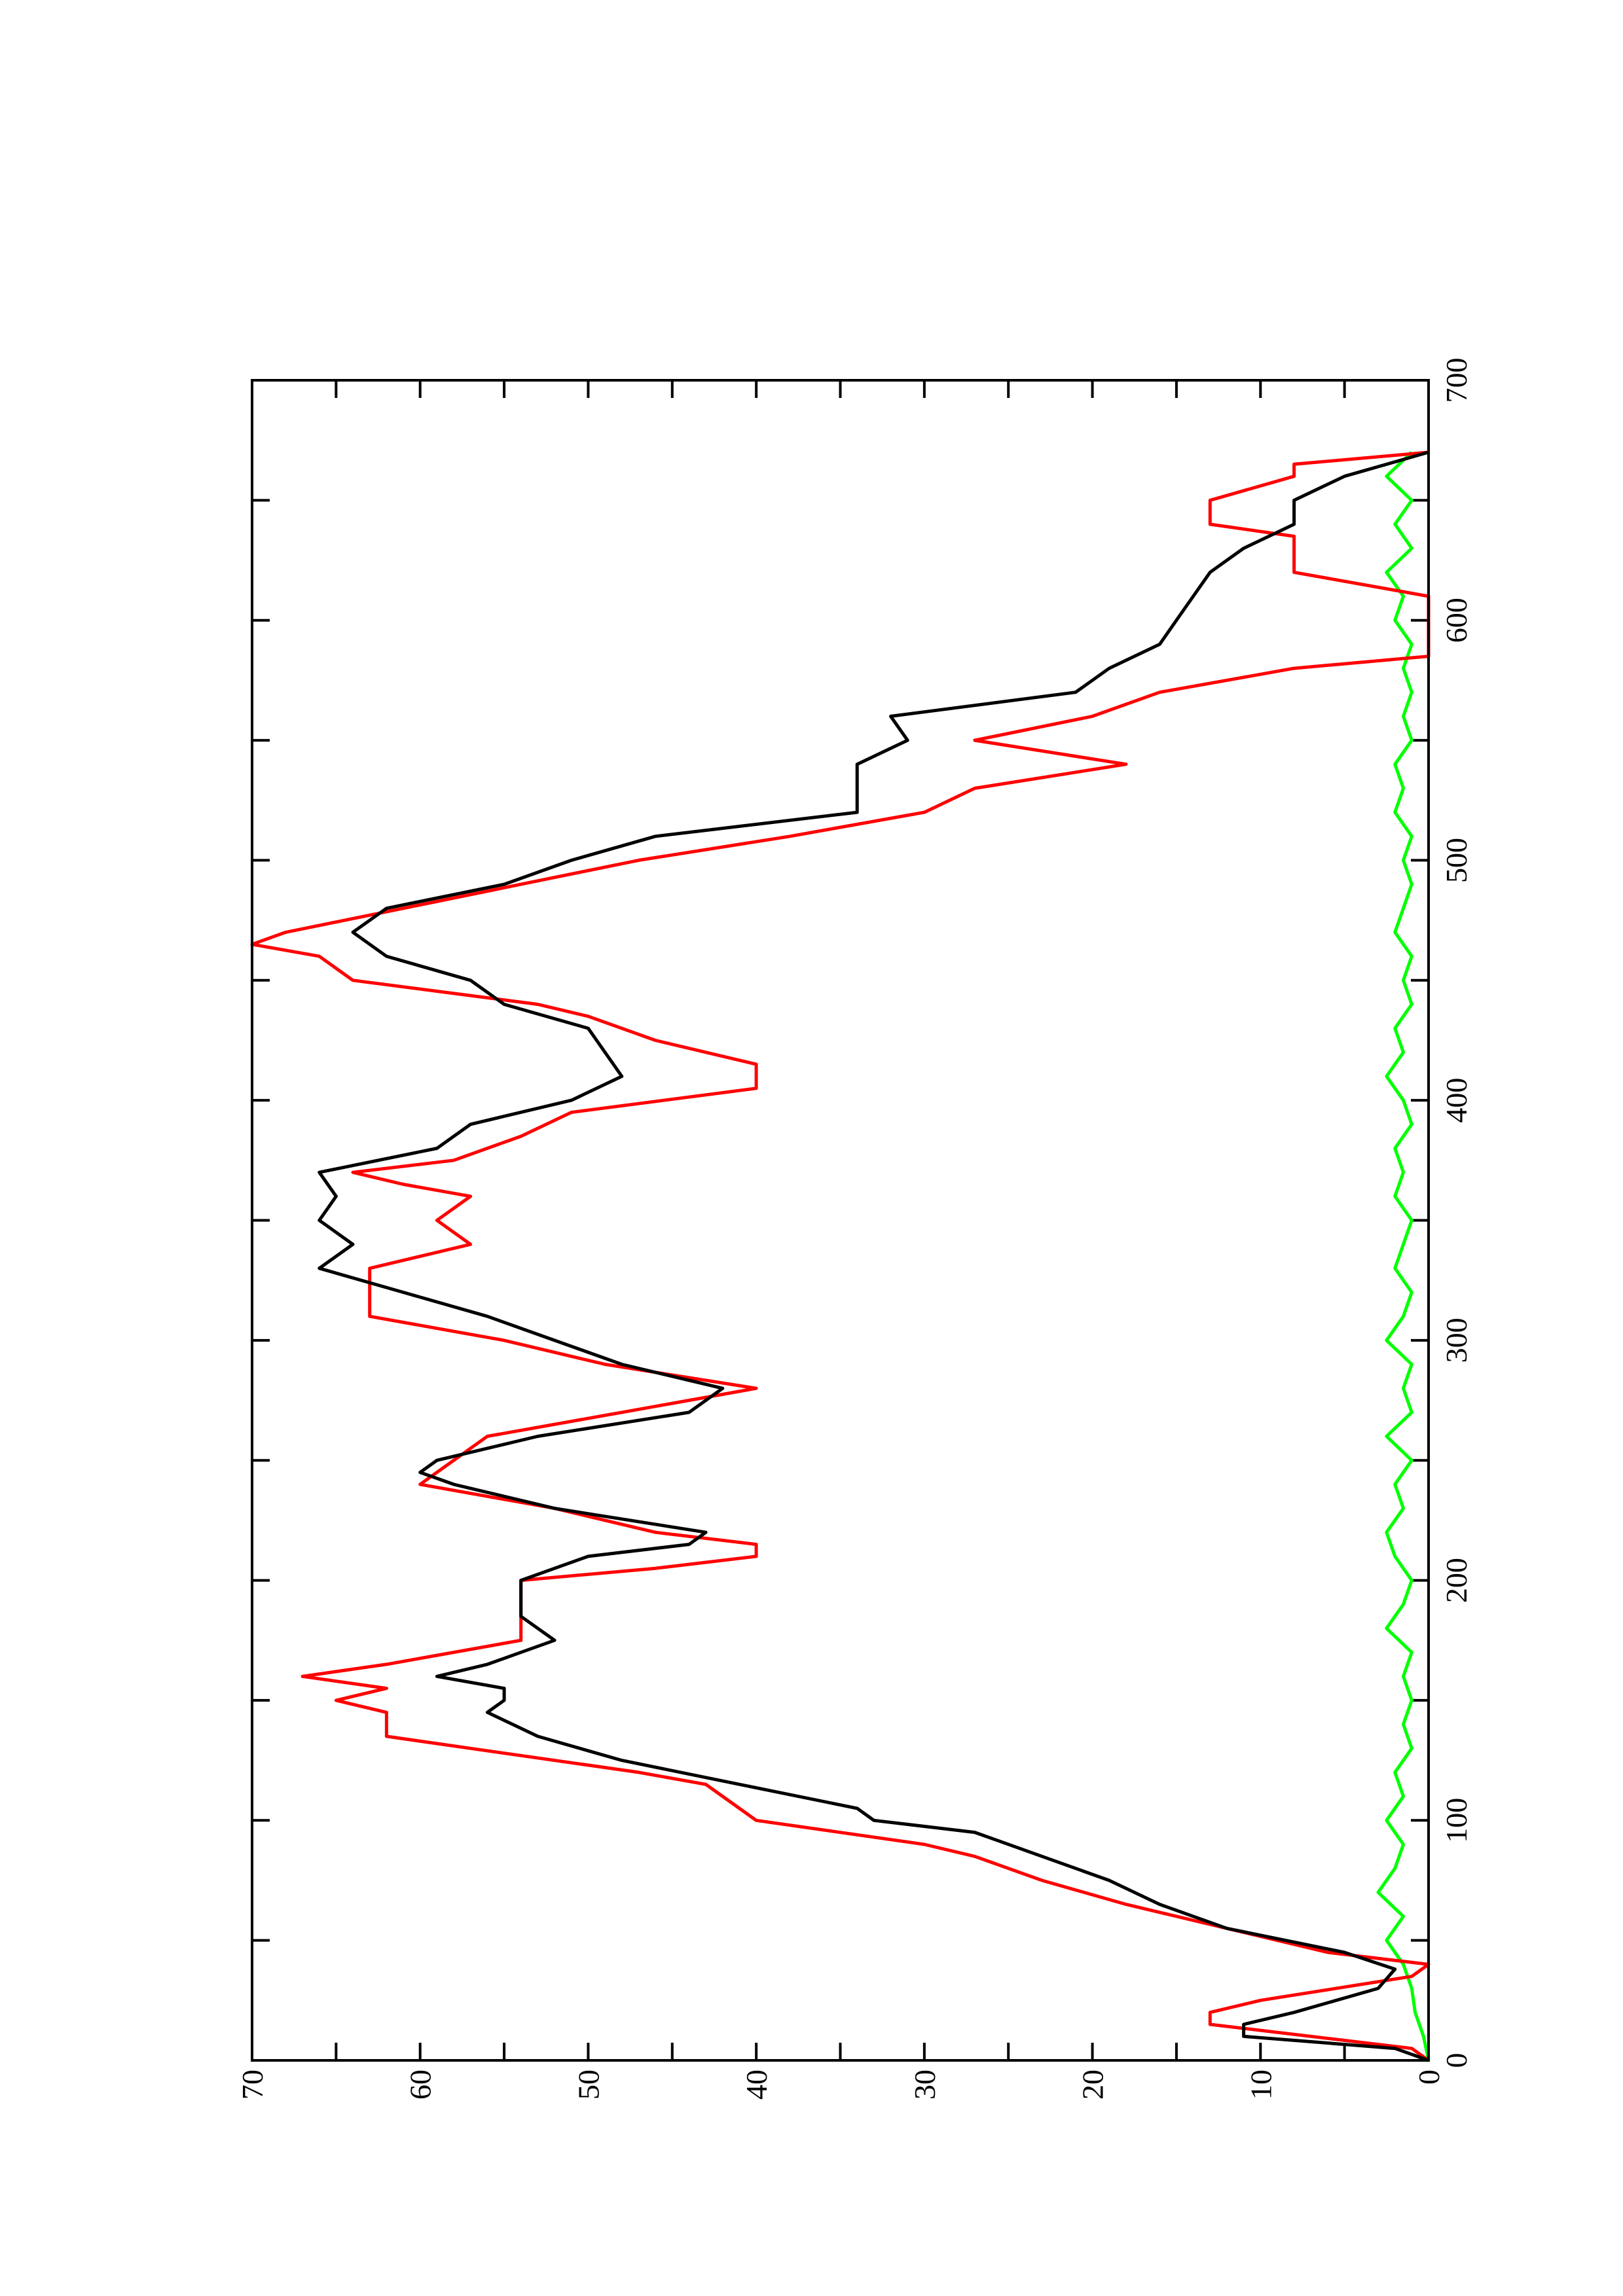  Describe the element at coordinates (1260, 2085) in the screenshot. I see `y-tick-label: 10` at that location.